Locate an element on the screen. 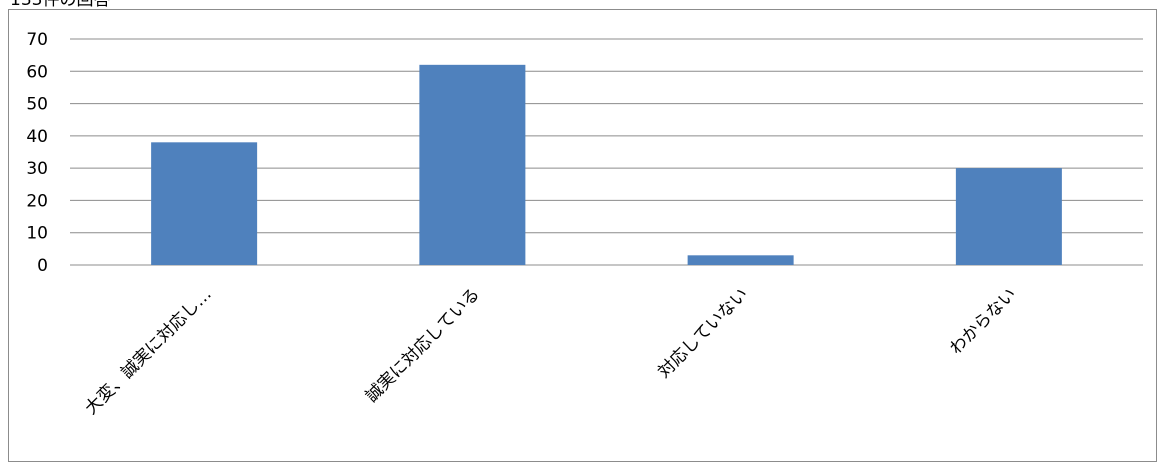 This screenshot has height=463, width=1158. y-tick-label: 60 is located at coordinates (37, 72).